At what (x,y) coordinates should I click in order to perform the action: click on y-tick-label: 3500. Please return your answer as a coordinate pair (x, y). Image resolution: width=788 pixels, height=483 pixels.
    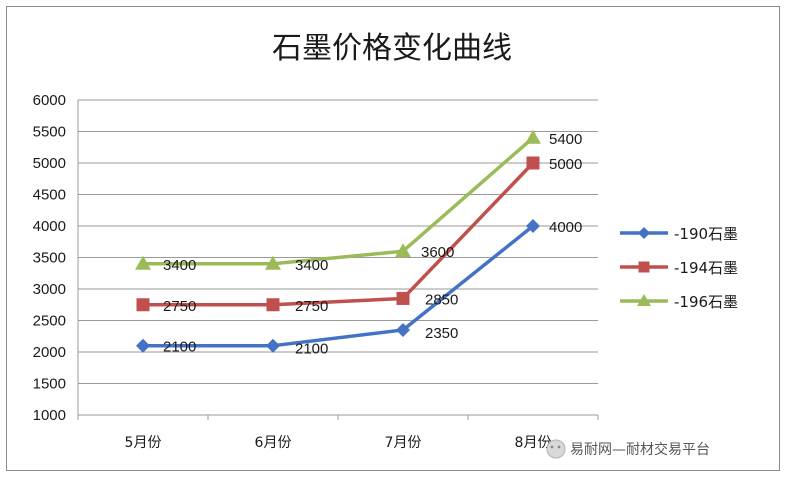
    Looking at the image, I should click on (49, 258).